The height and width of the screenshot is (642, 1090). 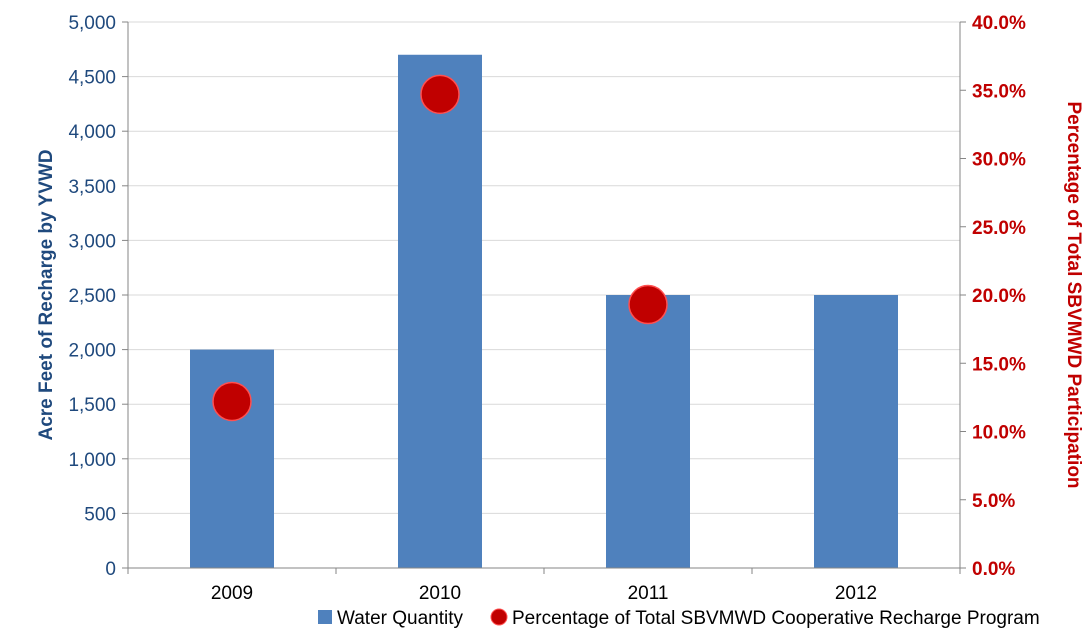 I want to click on left-tick-label: 4,000, so click(x=92, y=132).